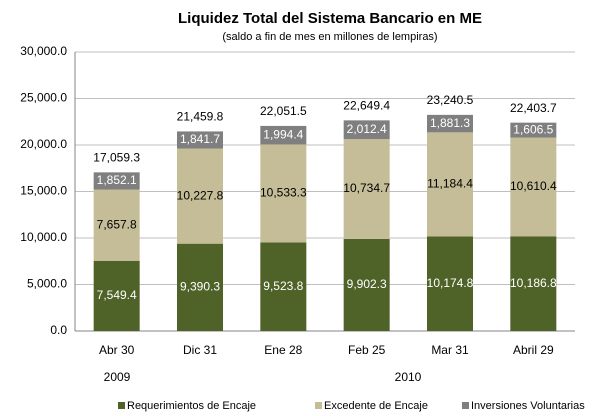 Image resolution: width=608 pixels, height=416 pixels. What do you see at coordinates (283, 111) in the screenshot?
I see `total-label: 22,051.5` at bounding box center [283, 111].